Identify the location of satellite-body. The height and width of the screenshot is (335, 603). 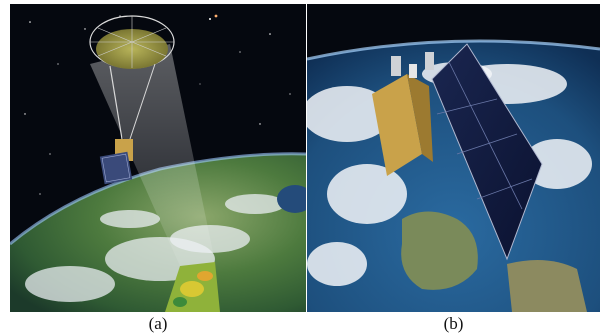
(403, 114).